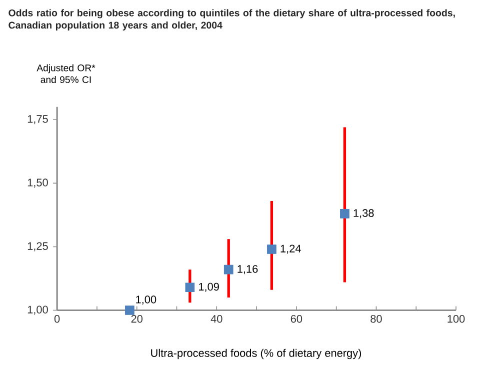 Image resolution: width=500 pixels, height=366 pixels. Describe the element at coordinates (38, 183) in the screenshot. I see `y-tick-label: 1,50` at that location.